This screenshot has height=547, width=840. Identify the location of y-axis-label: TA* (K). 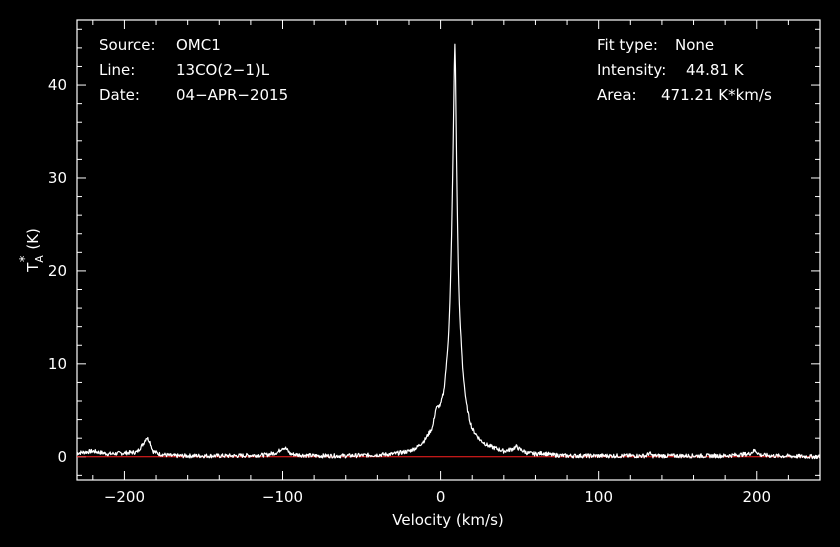
(32, 250).